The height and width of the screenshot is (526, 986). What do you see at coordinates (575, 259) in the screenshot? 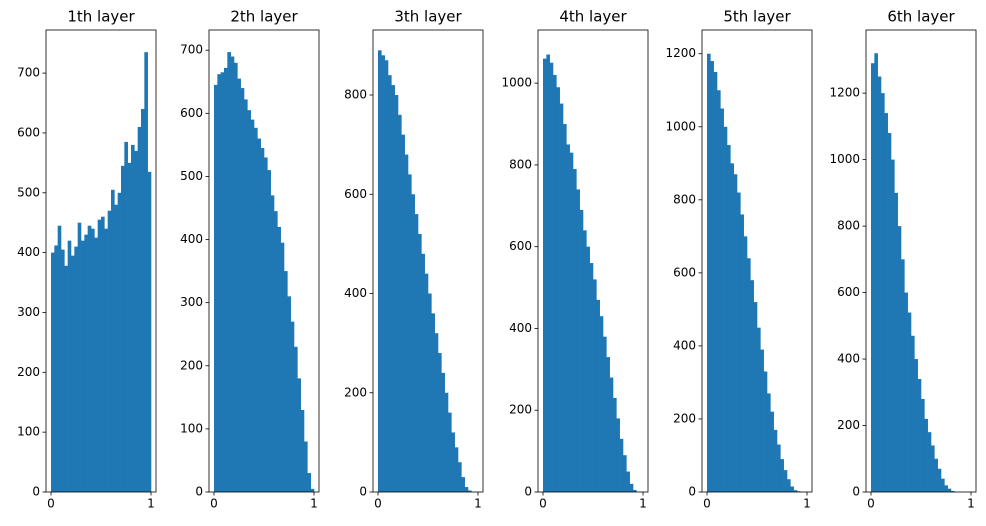
I see `subplot: 4th layer 0 200 400 600 800 1000 0 1` at bounding box center [575, 259].